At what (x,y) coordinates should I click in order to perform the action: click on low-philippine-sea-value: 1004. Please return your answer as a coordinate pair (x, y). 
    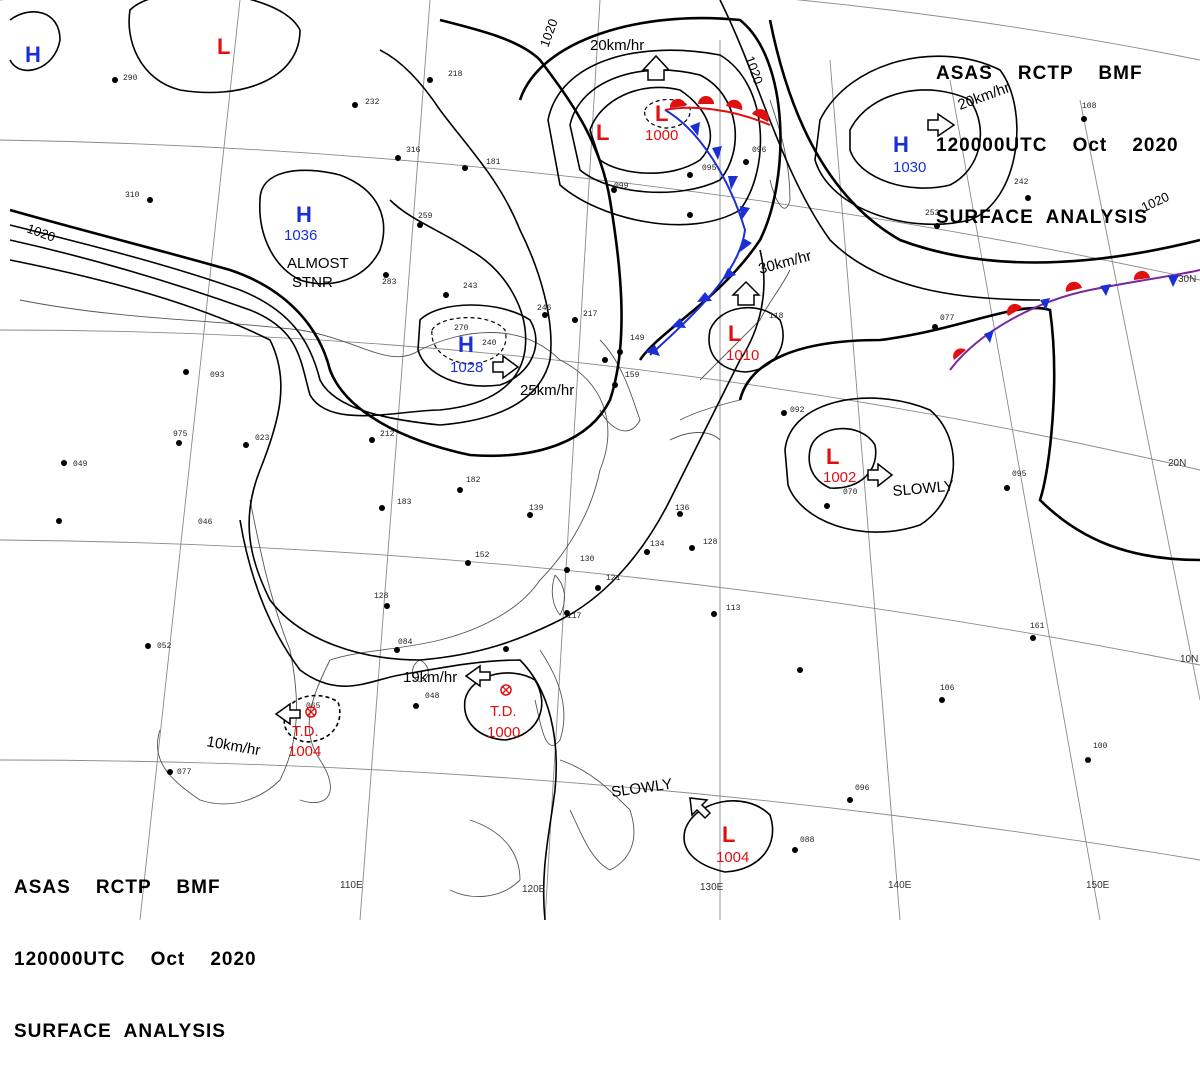
    Looking at the image, I should click on (732, 857).